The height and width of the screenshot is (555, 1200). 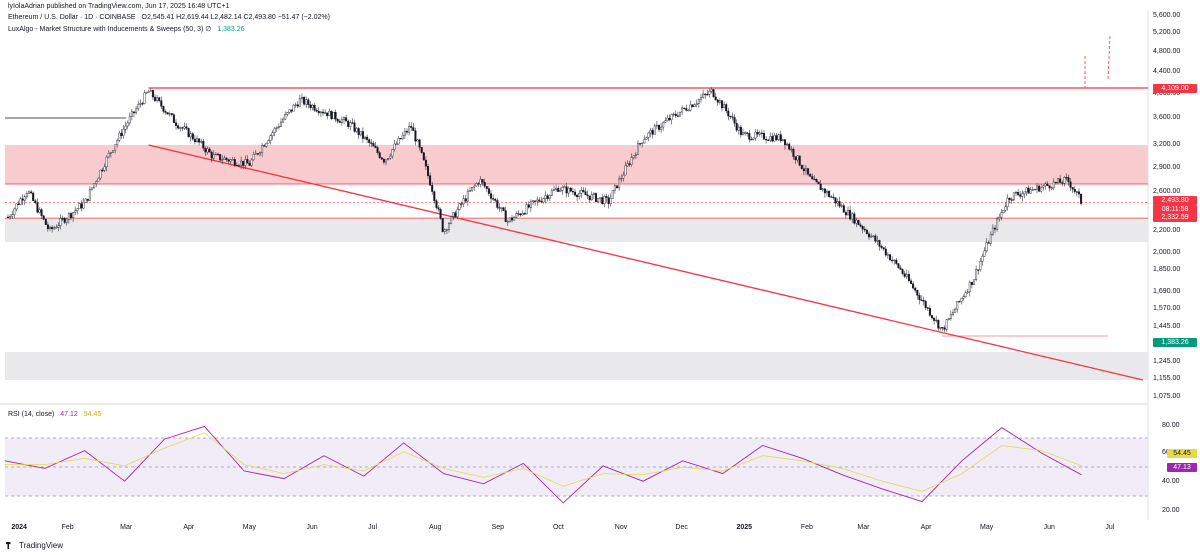 I want to click on rsi-ma-line, so click(x=543, y=462).